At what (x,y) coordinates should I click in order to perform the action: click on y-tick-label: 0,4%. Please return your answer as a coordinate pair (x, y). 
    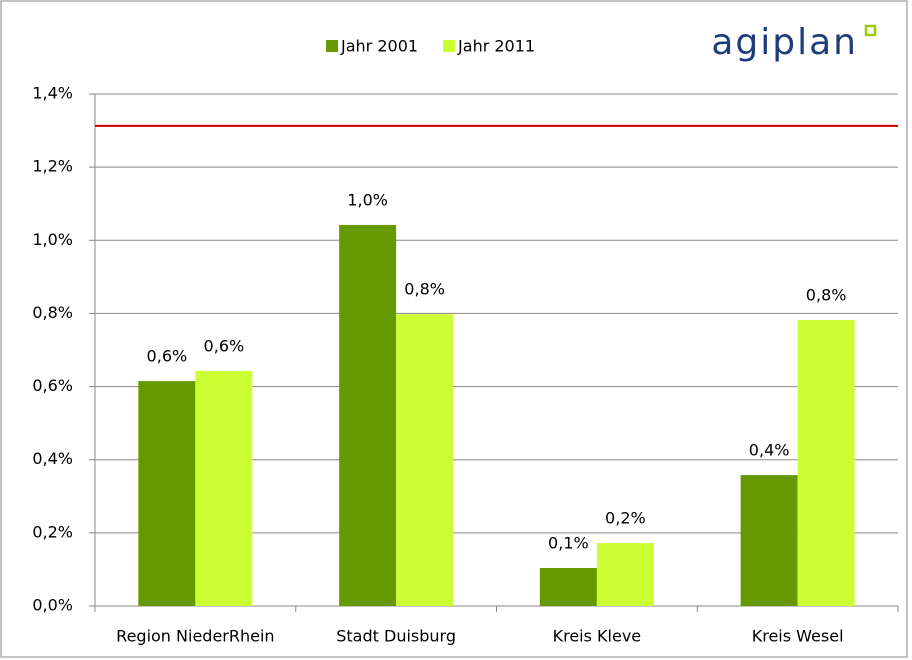
    Looking at the image, I should click on (52, 458).